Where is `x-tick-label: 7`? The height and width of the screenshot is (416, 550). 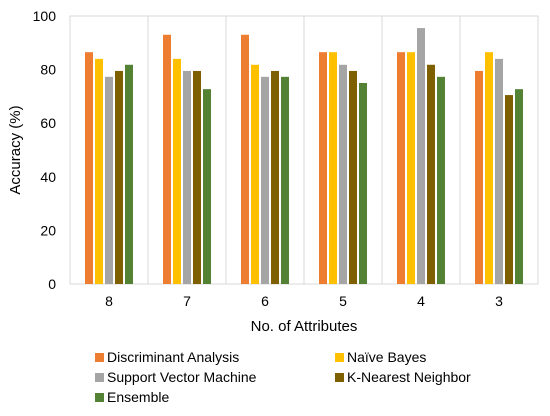
x-tick-label: 7 is located at coordinates (187, 301).